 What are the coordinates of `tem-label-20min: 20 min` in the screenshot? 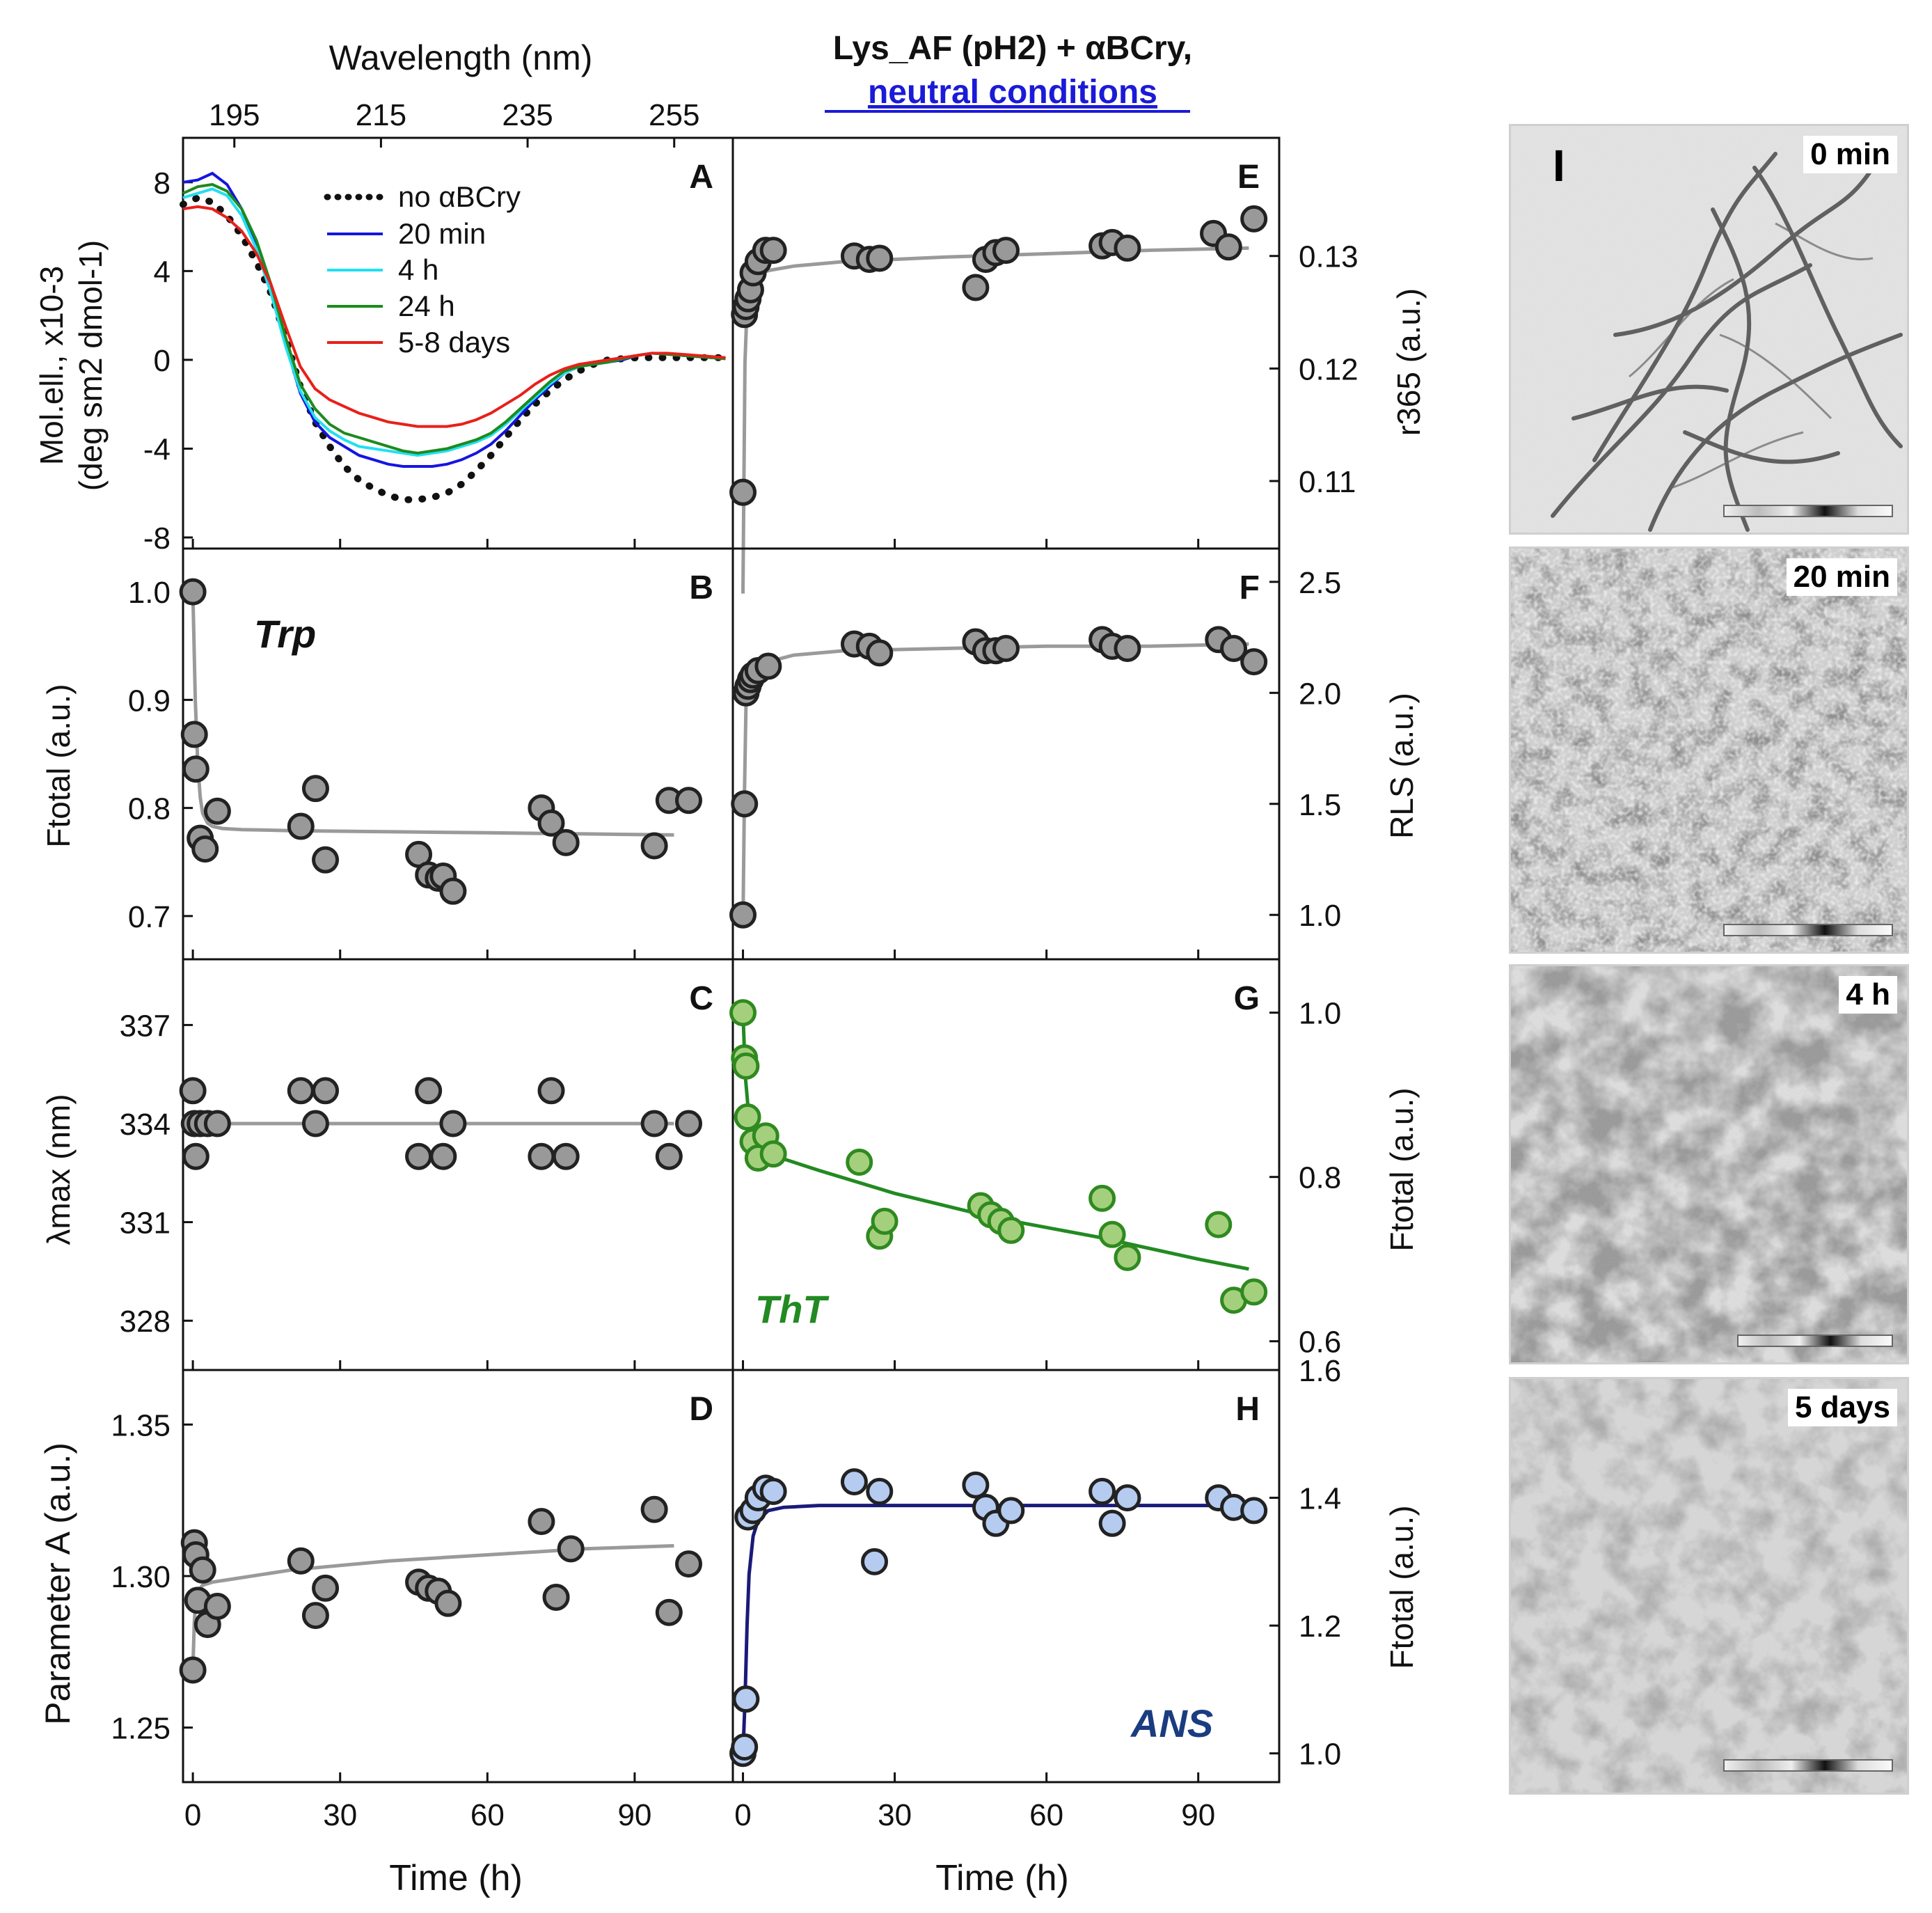 It's located at (1841, 577).